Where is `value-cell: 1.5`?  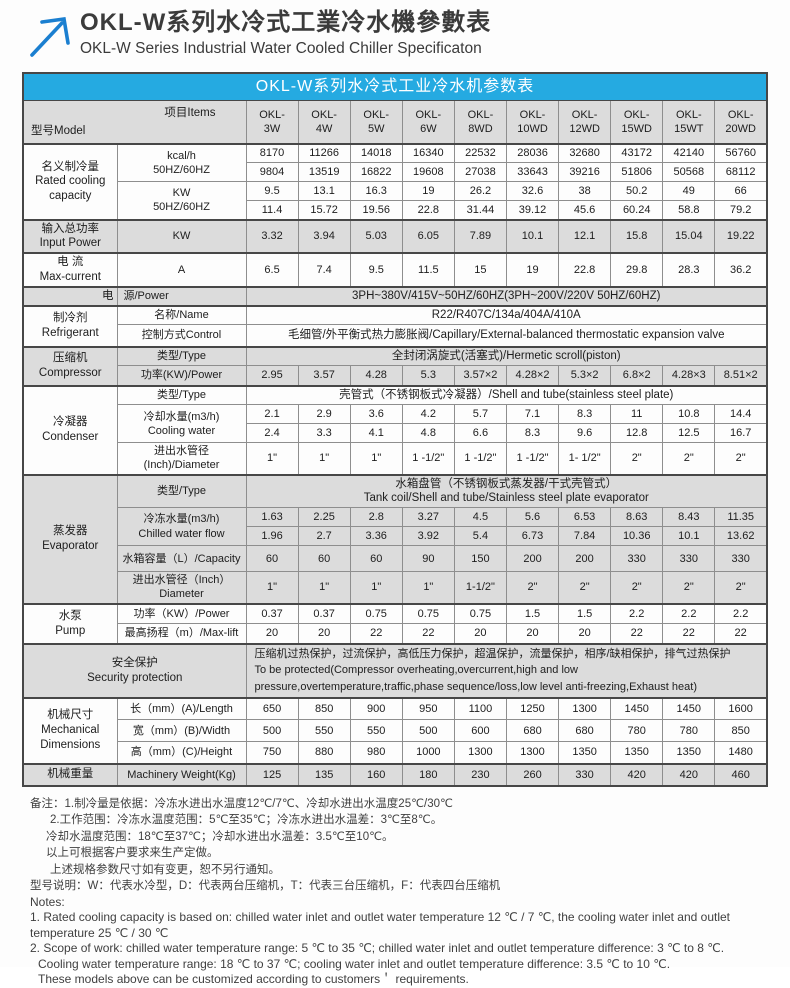 value-cell: 1.5 is located at coordinates (585, 613).